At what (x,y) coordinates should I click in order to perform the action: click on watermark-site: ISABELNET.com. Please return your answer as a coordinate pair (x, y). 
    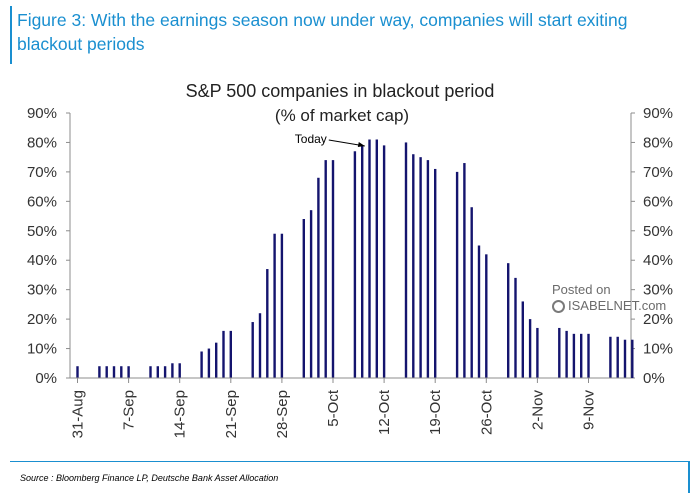
    Looking at the image, I should click on (609, 306).